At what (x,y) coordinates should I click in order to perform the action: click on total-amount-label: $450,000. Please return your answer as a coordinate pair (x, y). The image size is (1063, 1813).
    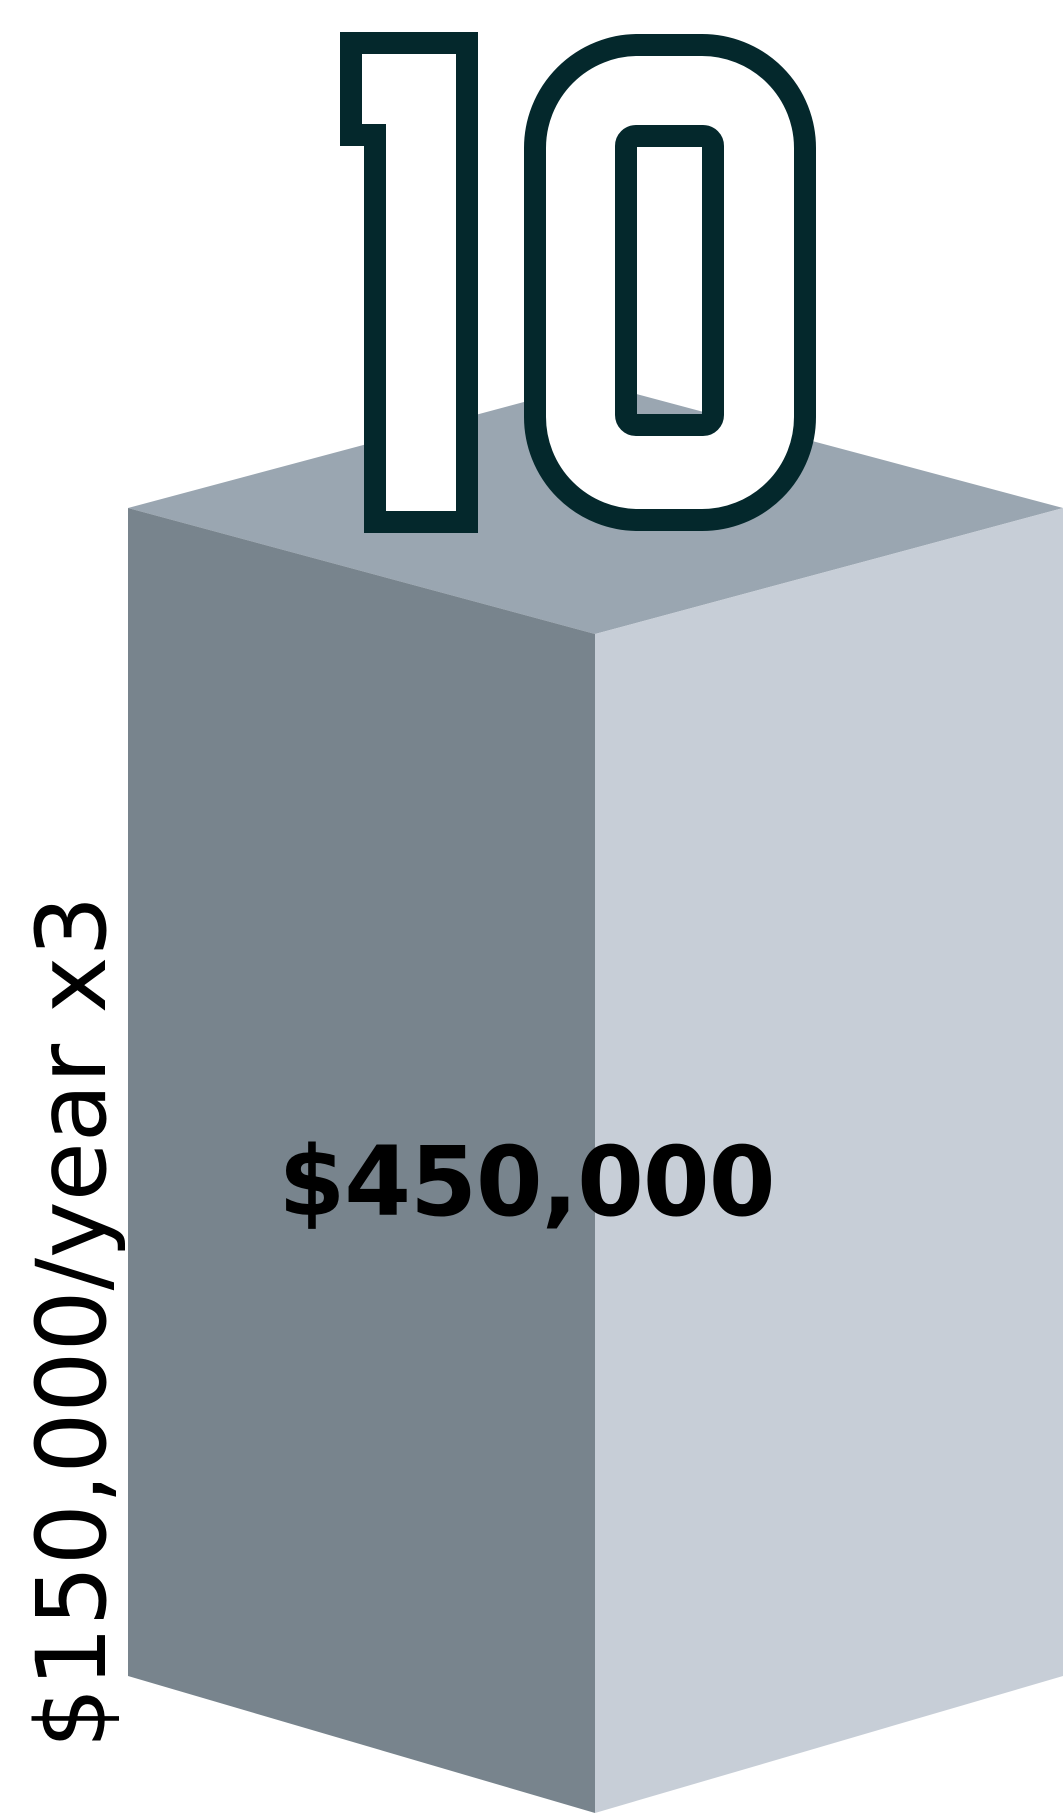
    Looking at the image, I should click on (531, 1182).